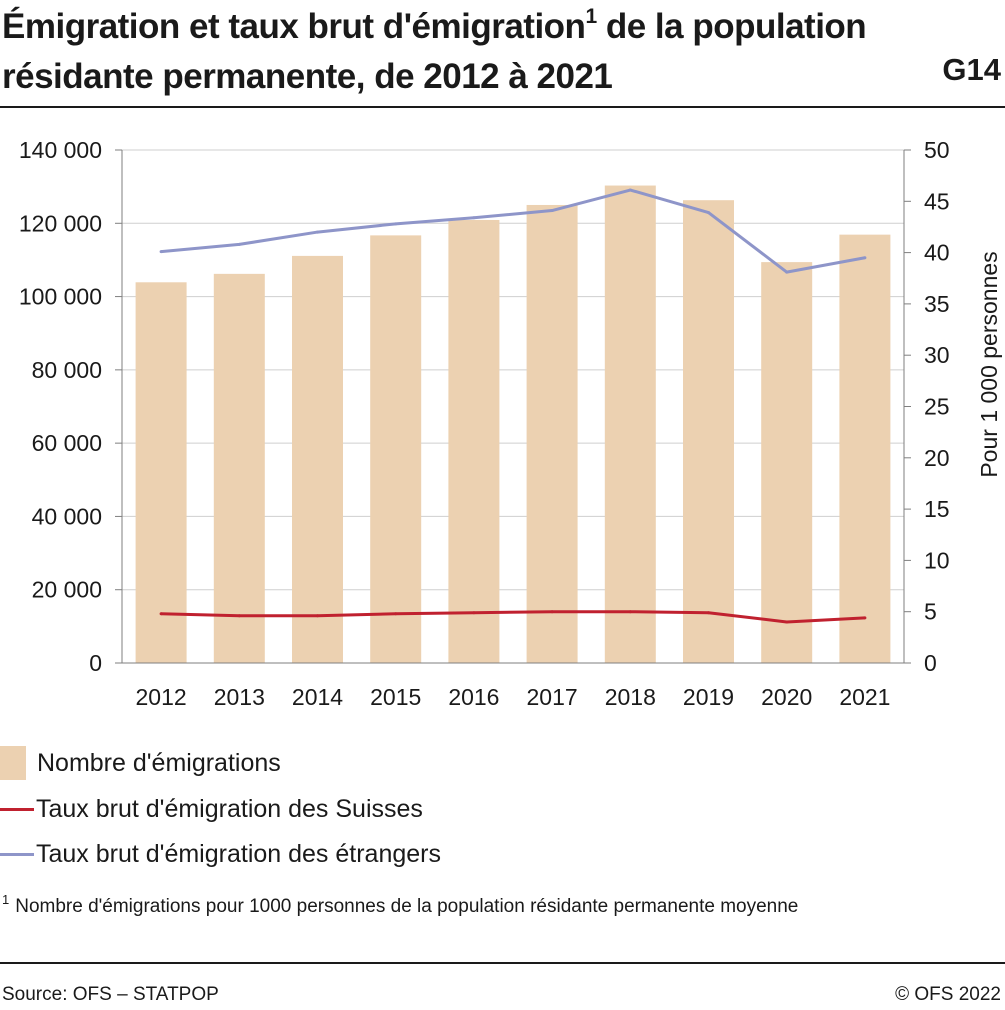 Image resolution: width=1005 pixels, height=1010 pixels. Describe the element at coordinates (513, 617) in the screenshot. I see `series-line-taux-brut-d-emigration-des-suisses` at that location.